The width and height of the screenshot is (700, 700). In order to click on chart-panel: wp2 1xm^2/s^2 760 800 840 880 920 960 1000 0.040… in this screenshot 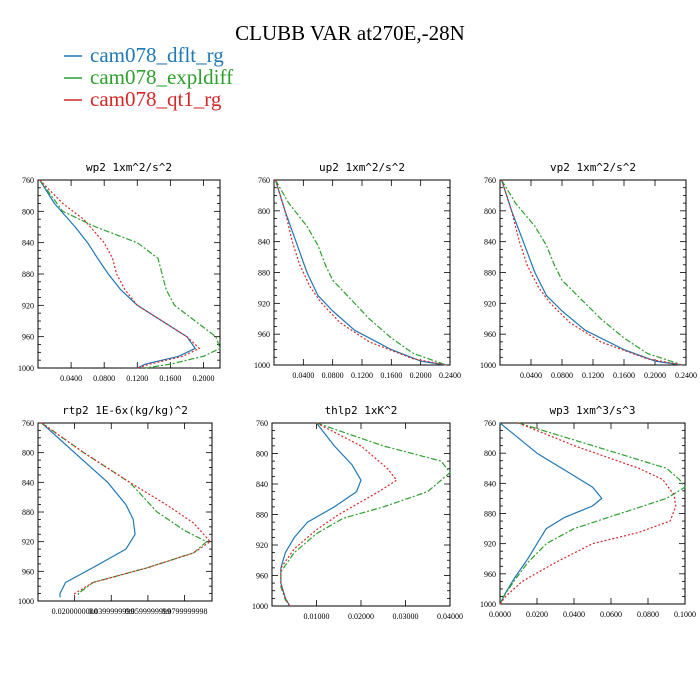, I will do `click(119, 272)`.